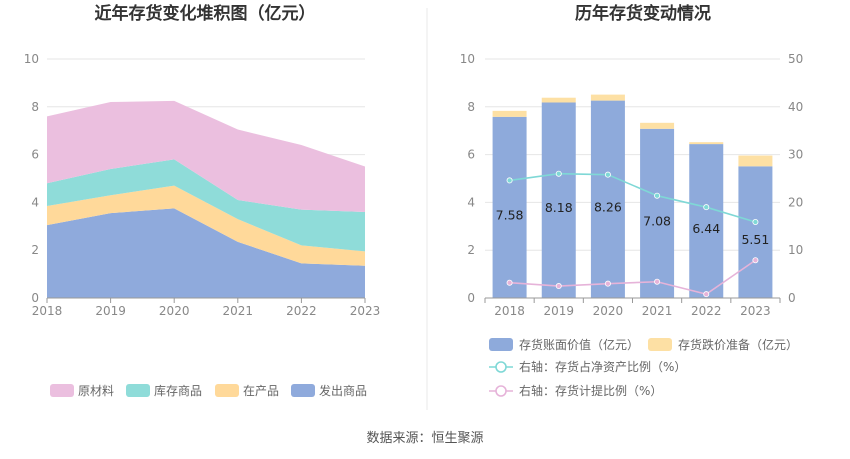 The image size is (850, 459). Describe the element at coordinates (590, 390) in the screenshot. I see `legend-label: 右轴：存货计提比例（%）` at that location.